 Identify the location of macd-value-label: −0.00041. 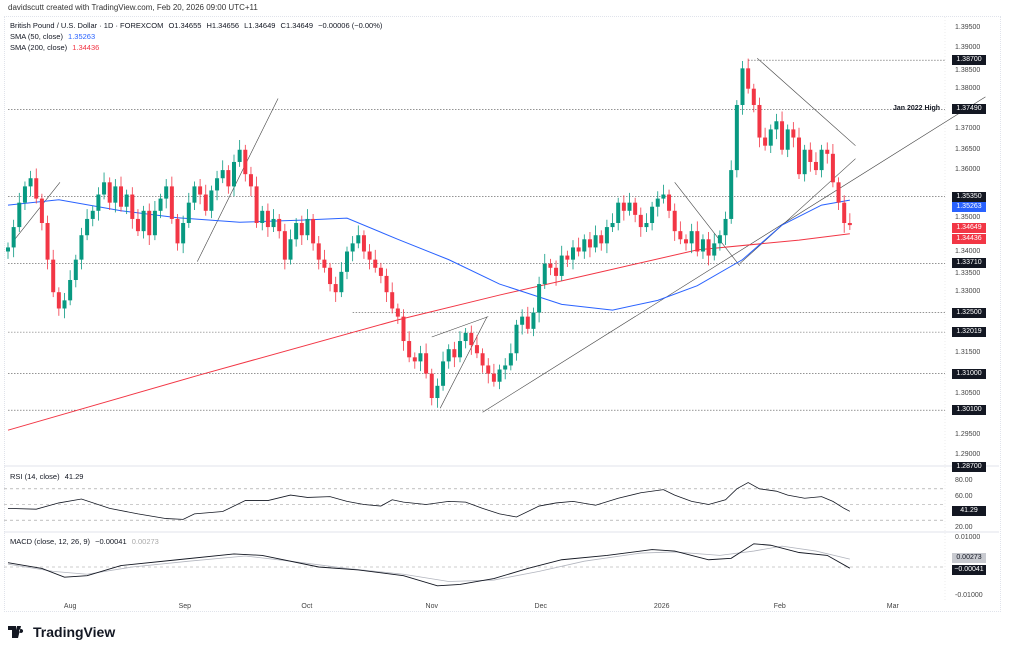
(969, 570).